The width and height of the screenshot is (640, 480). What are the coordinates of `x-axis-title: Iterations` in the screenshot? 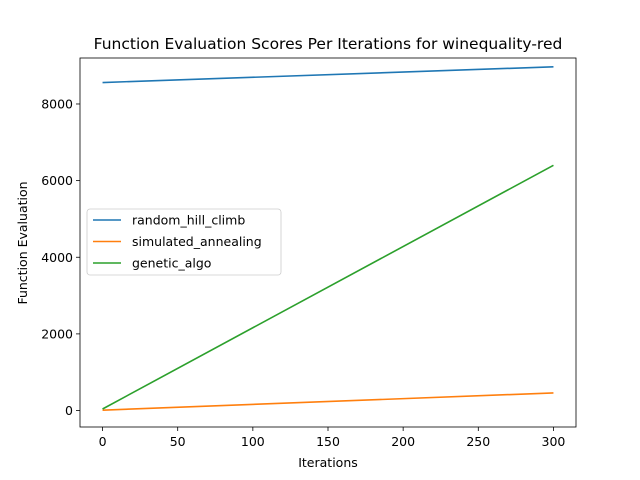 It's located at (328, 462).